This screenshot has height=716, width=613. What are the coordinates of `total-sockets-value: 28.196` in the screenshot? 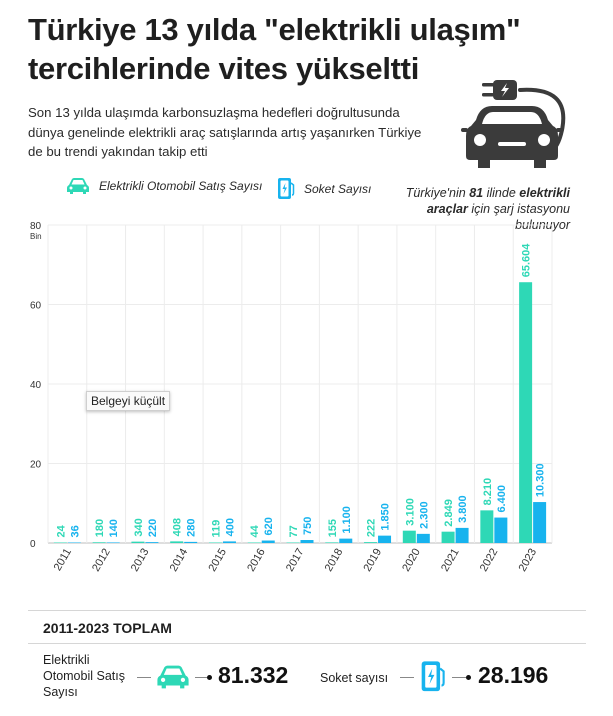 It's located at (513, 675).